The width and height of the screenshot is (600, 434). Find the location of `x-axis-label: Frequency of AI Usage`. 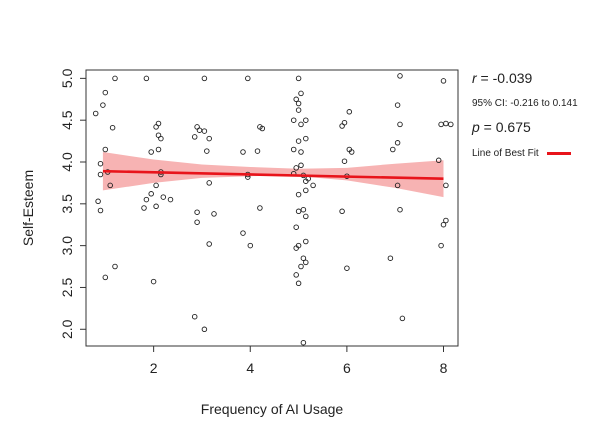

x-axis-label: Frequency of AI Usage is located at coordinates (272, 409).